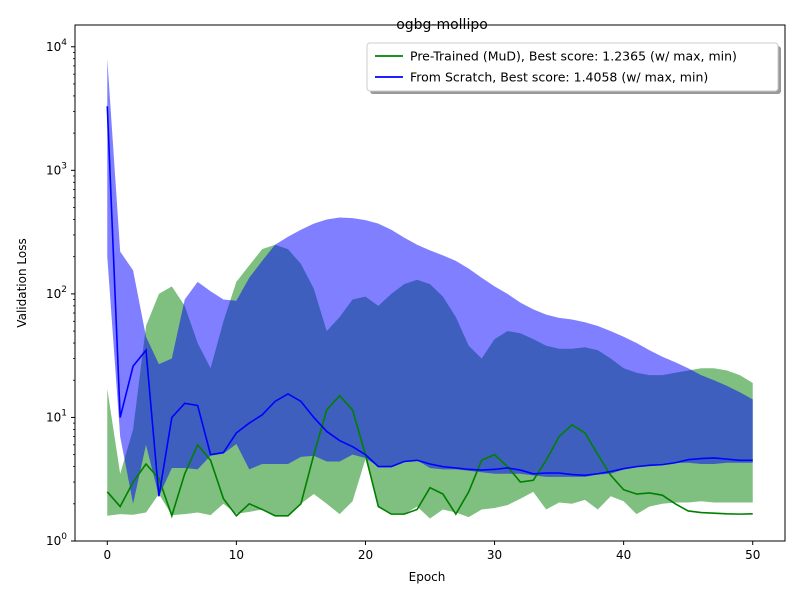 This screenshot has height=600, width=800. Describe the element at coordinates (56, 293) in the screenshot. I see `y-tick-label: 10²` at that location.